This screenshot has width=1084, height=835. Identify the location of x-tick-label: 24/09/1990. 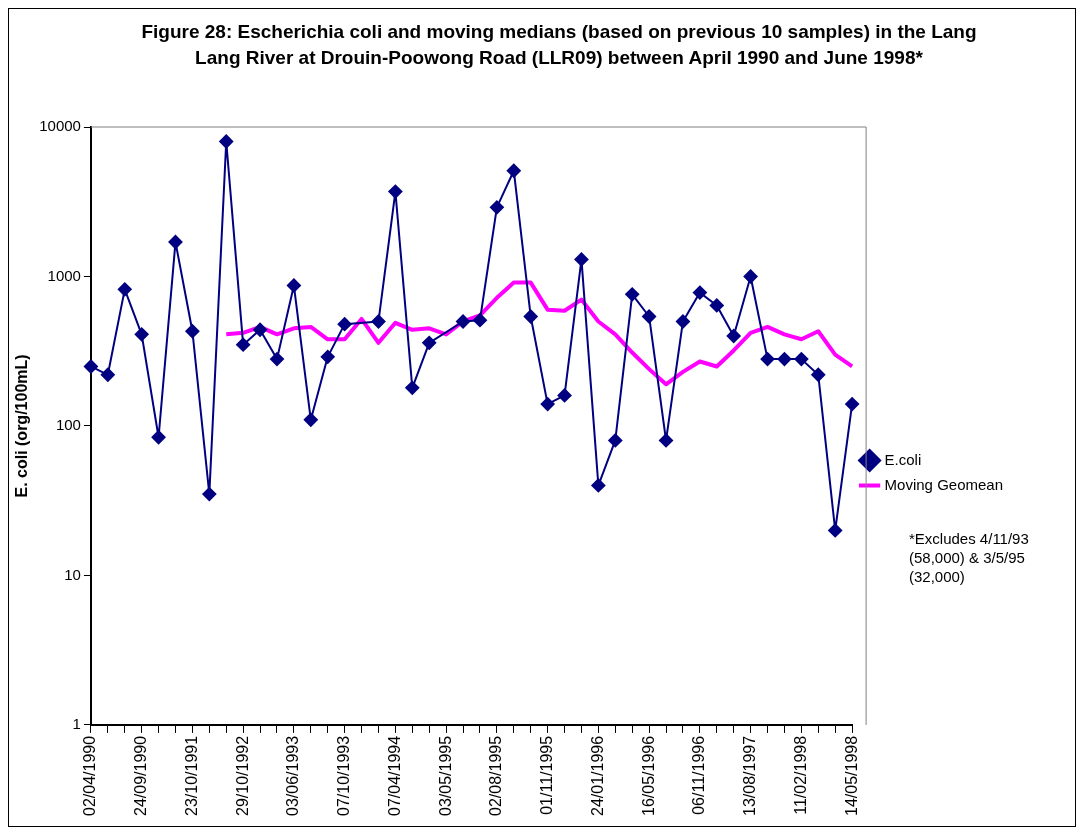
(141, 775).